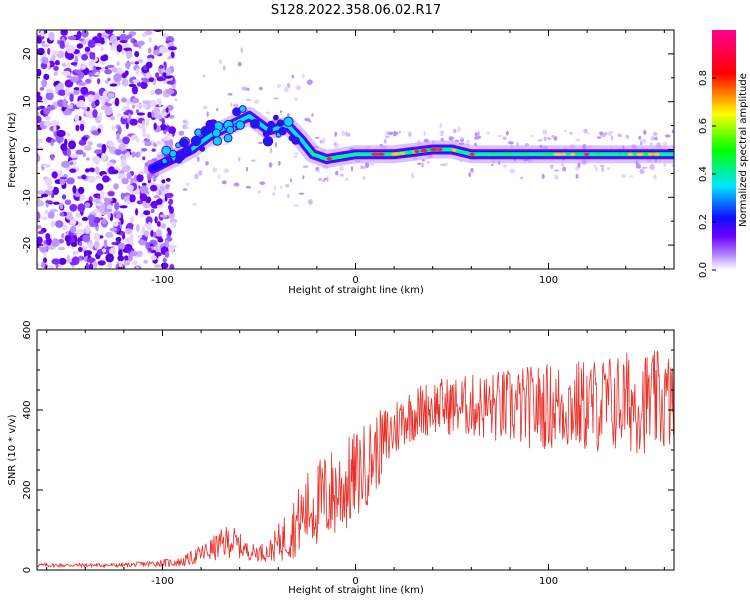 The width and height of the screenshot is (750, 600). I want to click on y-tick-label: 0, so click(27, 570).